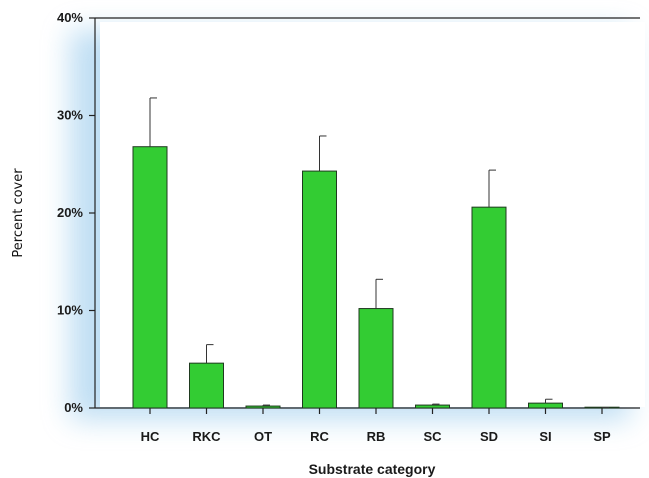 This screenshot has height=478, width=649. Describe the element at coordinates (206, 385) in the screenshot. I see `bar-rkc` at that location.